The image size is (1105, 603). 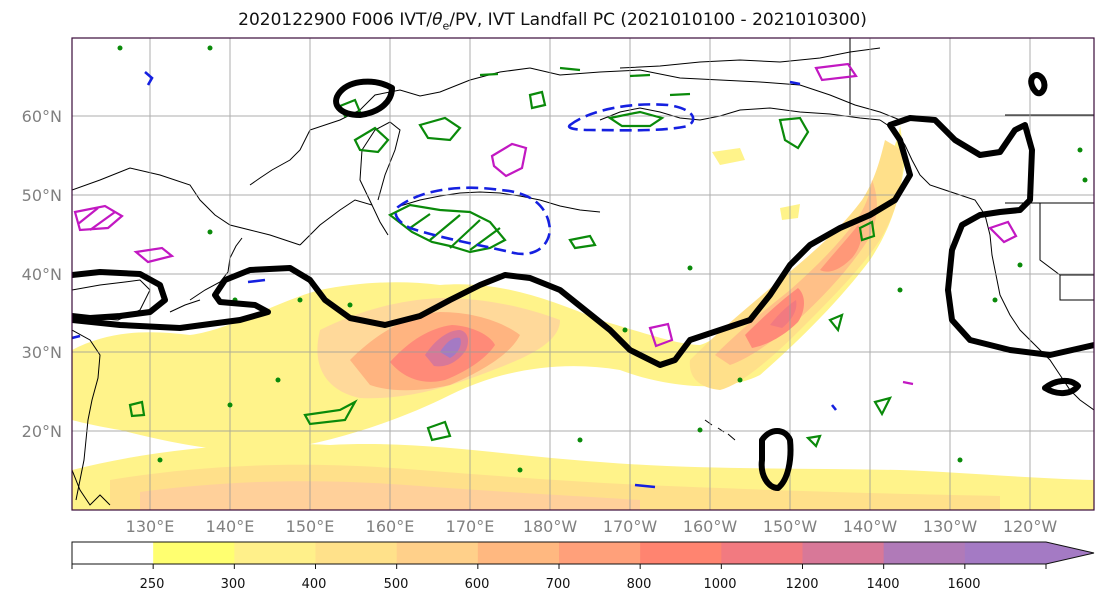 I want to click on latitude-labels: 60°N 50°N 40°N 30°N 20°N, so click(x=42, y=274).